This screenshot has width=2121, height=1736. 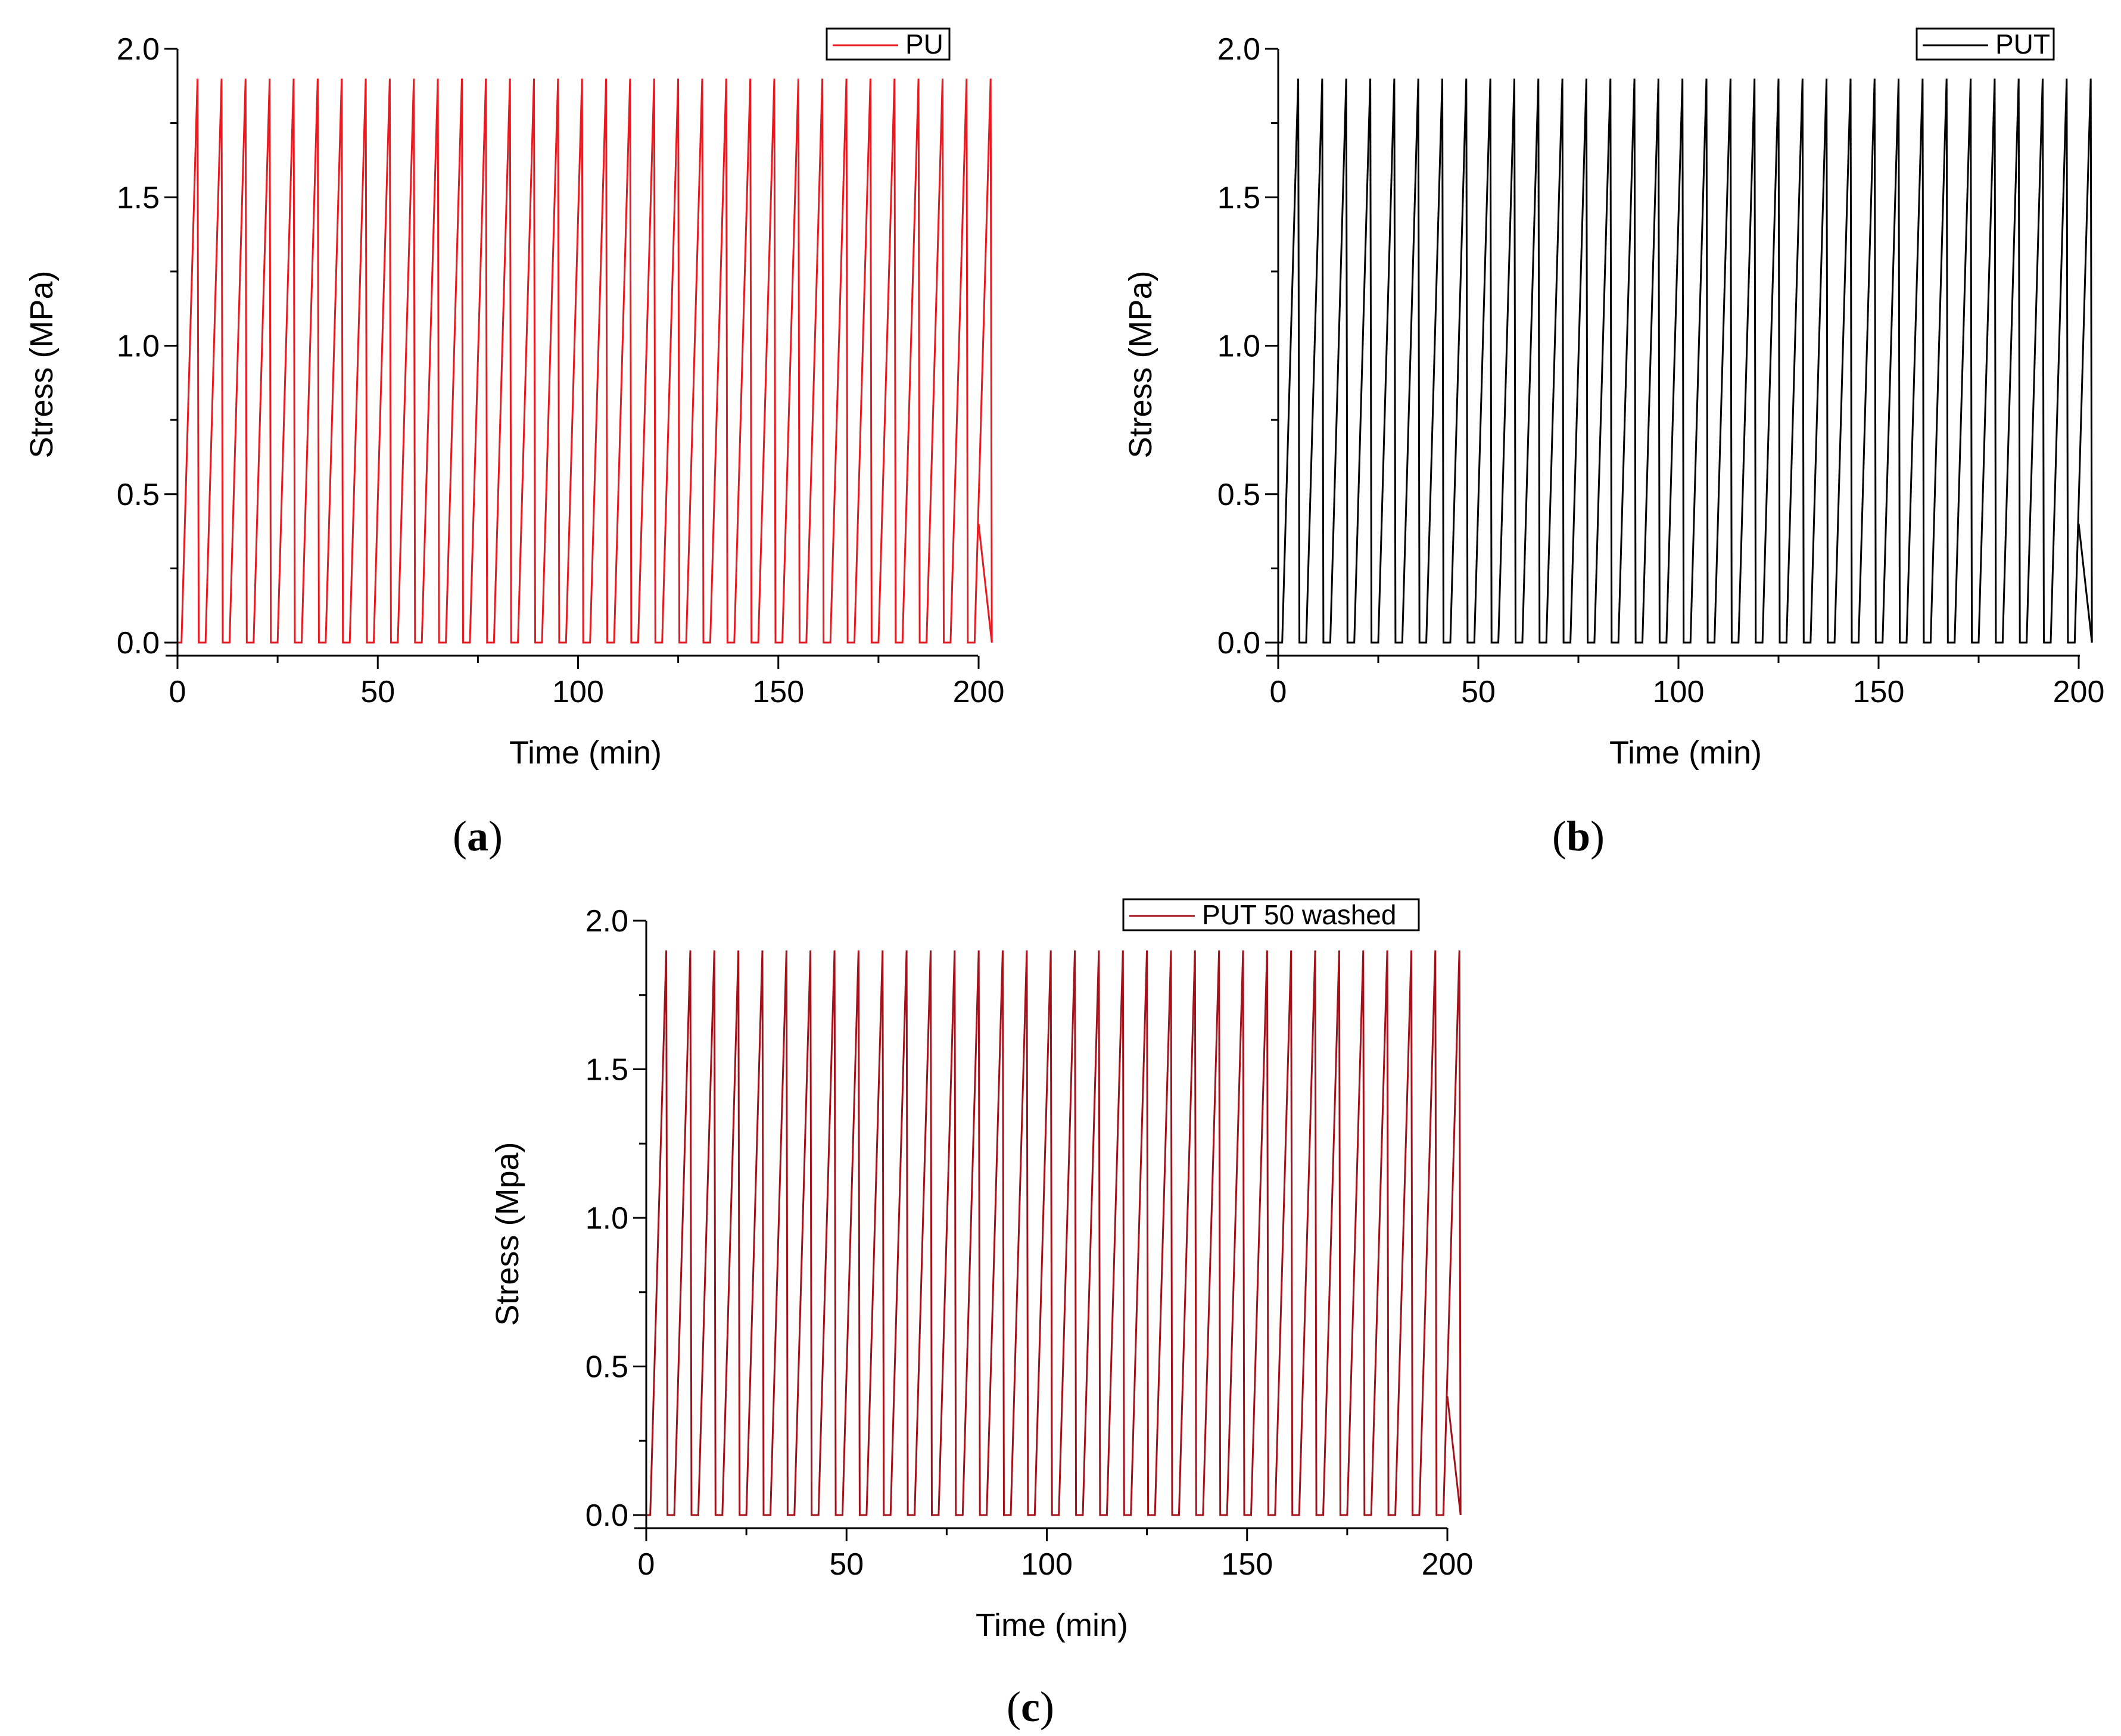 I want to click on chart-b-legend-label: PUT, so click(x=2022, y=44).